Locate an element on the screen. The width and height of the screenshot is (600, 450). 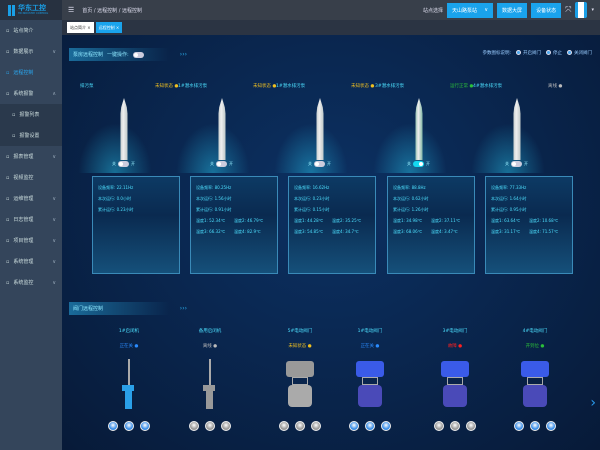
sidebar-item: ▫ 日志管理 ∨ is located at coordinates (31, 219).